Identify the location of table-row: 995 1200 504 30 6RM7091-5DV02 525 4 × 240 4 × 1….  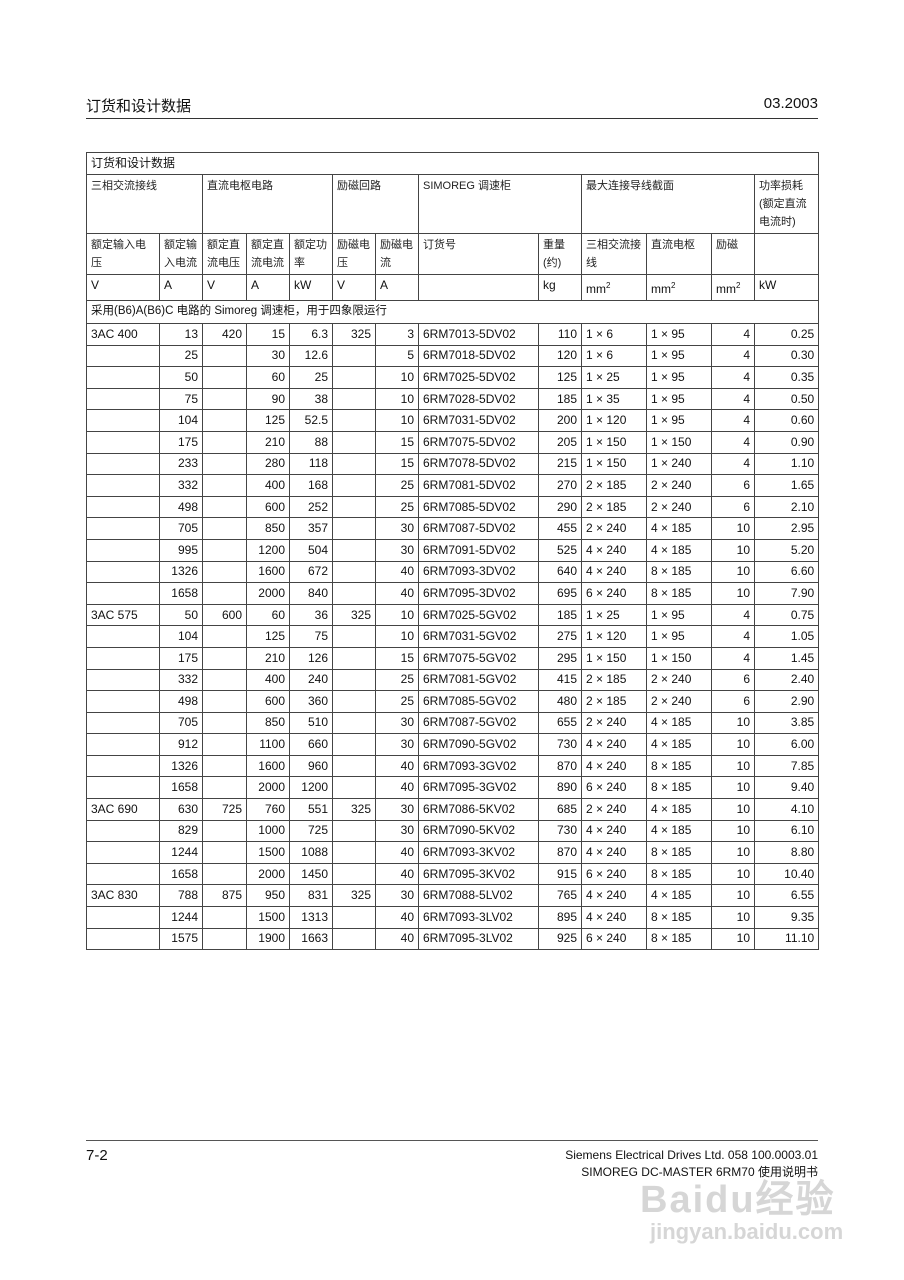
(453, 550).